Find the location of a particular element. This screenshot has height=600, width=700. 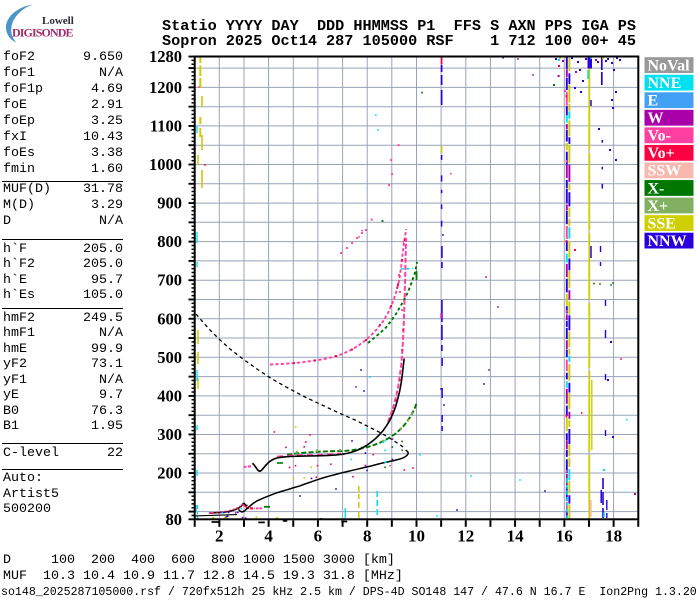

svg-text: 2 is located at coordinates (219, 536).